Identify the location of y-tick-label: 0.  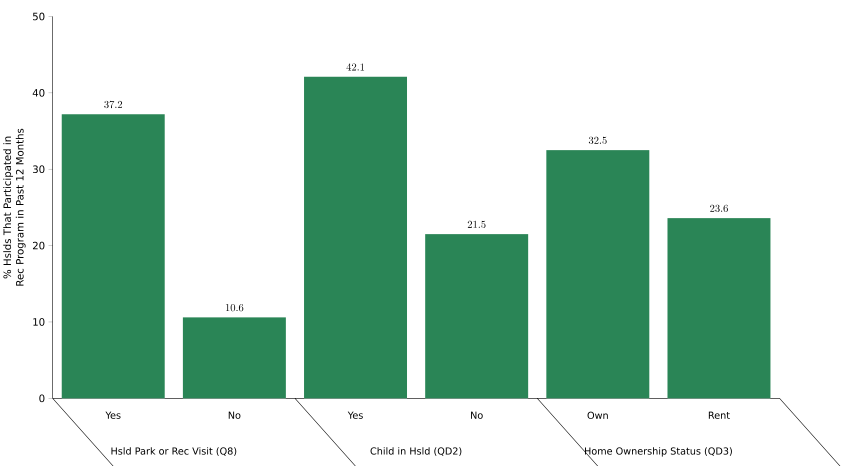
(41, 398).